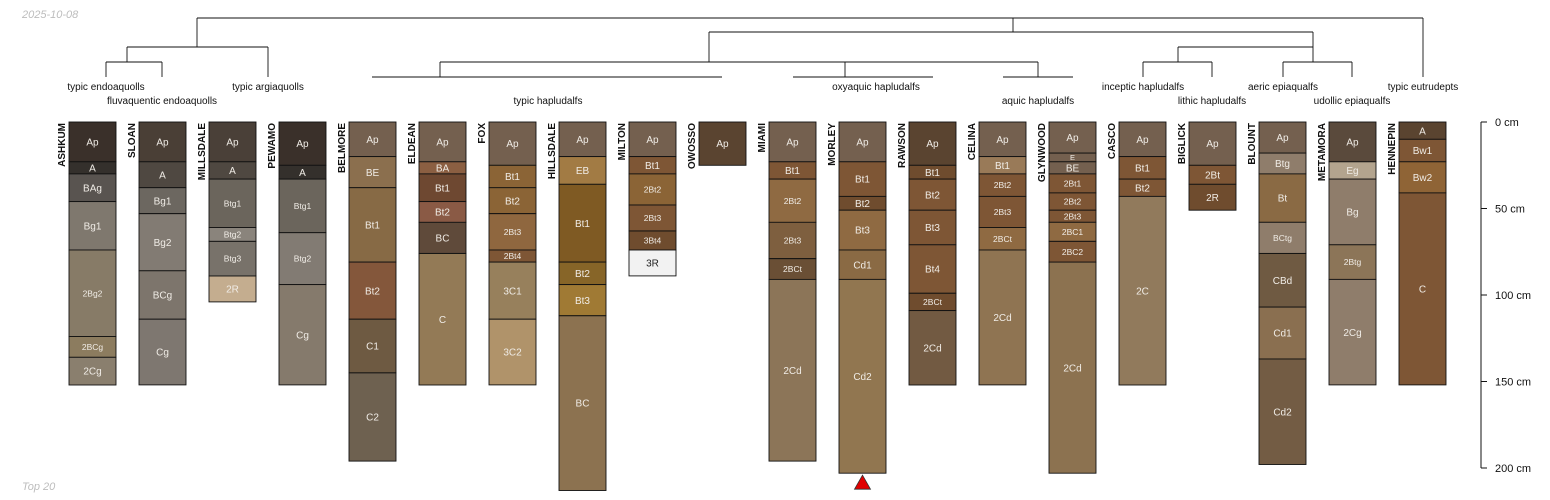 The height and width of the screenshot is (500, 1550). Describe the element at coordinates (857, 305) in the screenshot. I see `profile-morley: Ap Bt1 Bt2 Bt3 Cd1 Cd2 MORLEY` at that location.